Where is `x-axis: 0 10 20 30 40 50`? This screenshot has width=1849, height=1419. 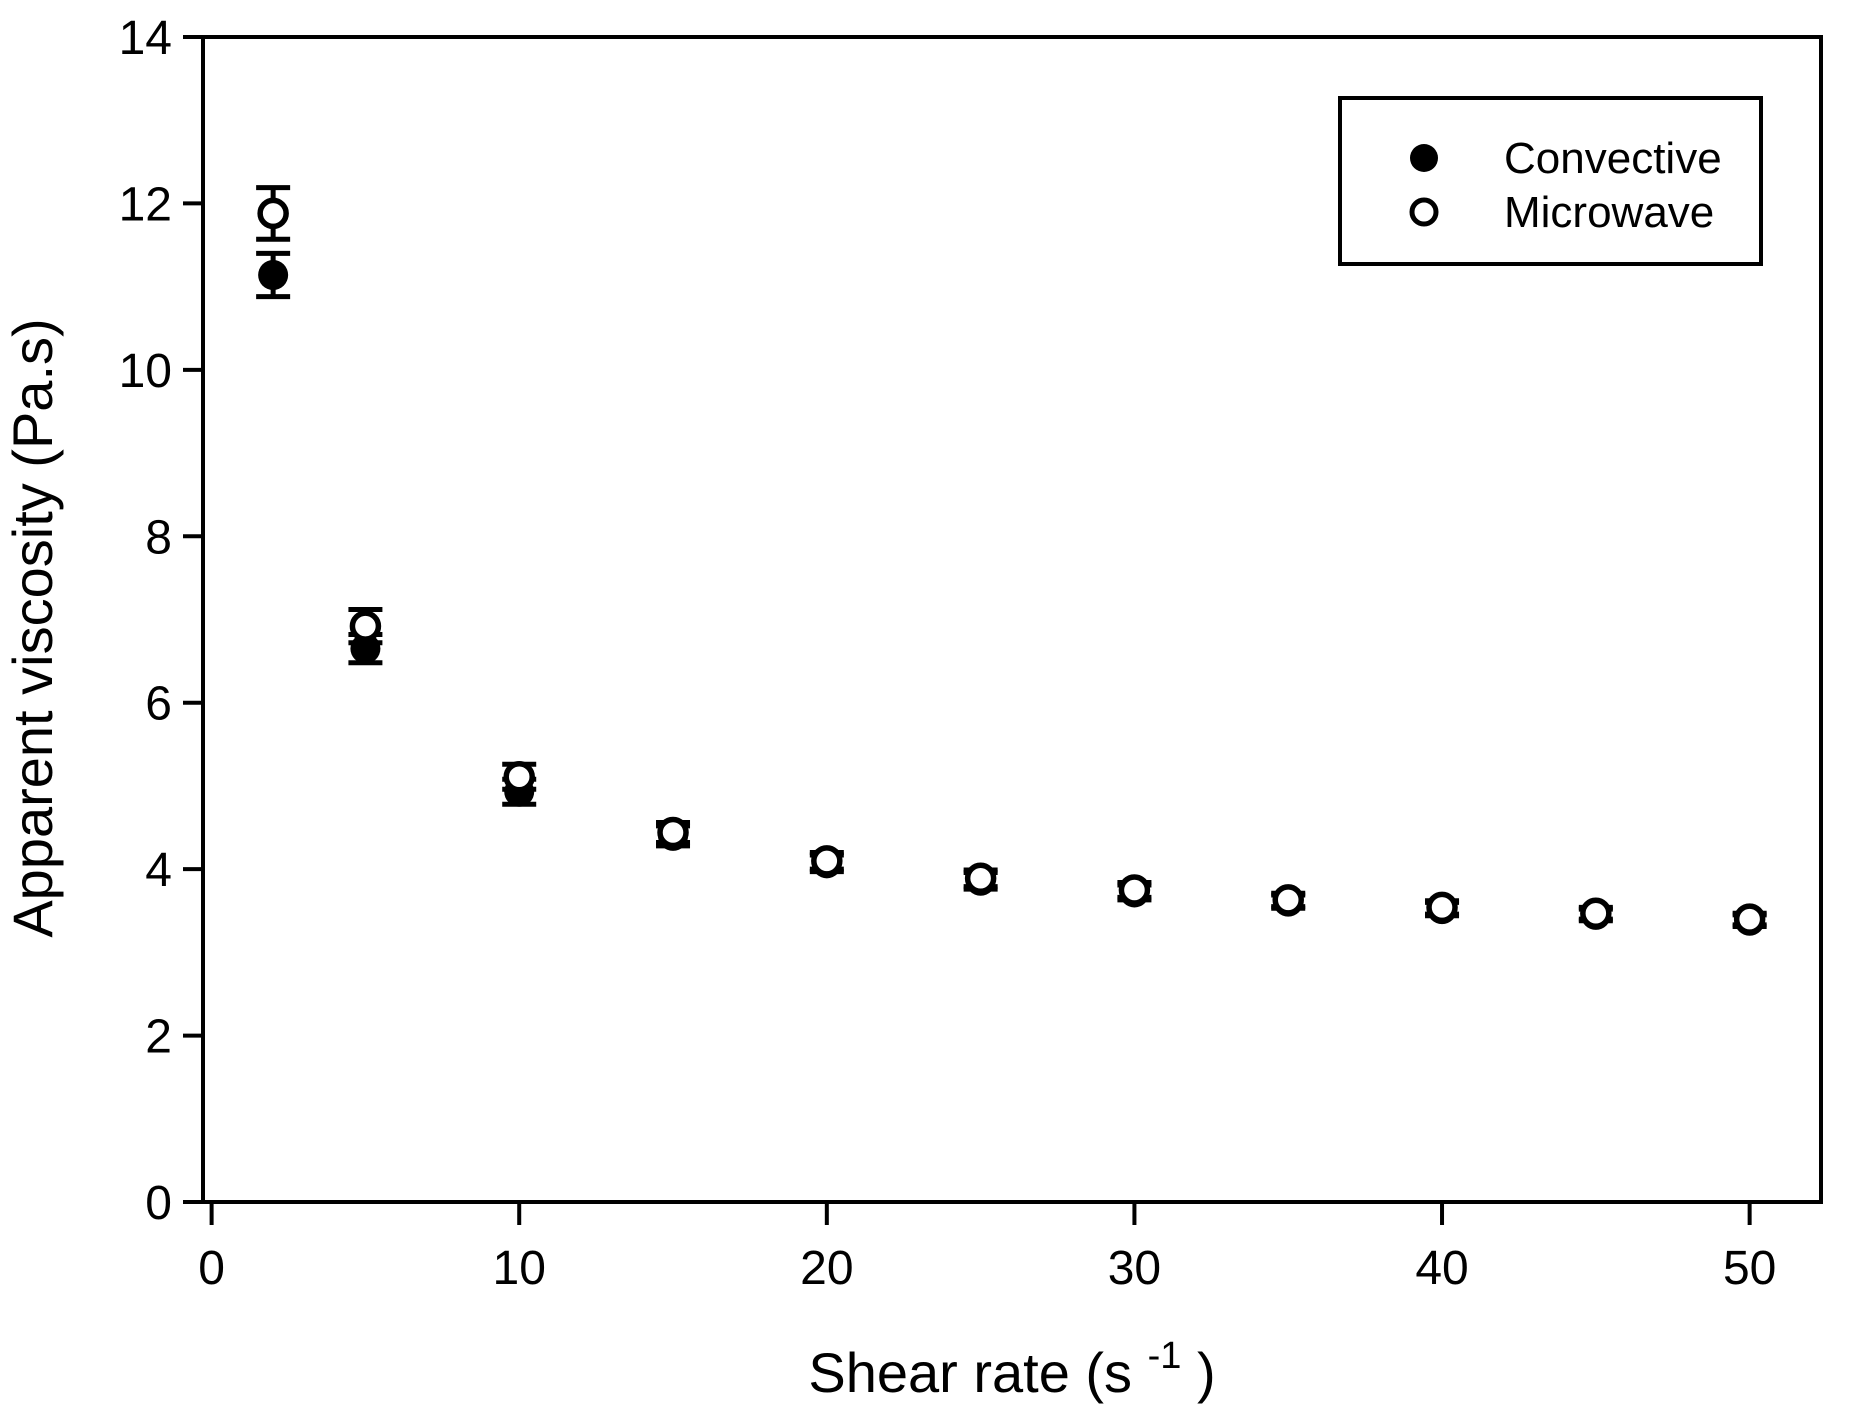
x-axis: 0 10 20 30 40 50 is located at coordinates (987, 1248).